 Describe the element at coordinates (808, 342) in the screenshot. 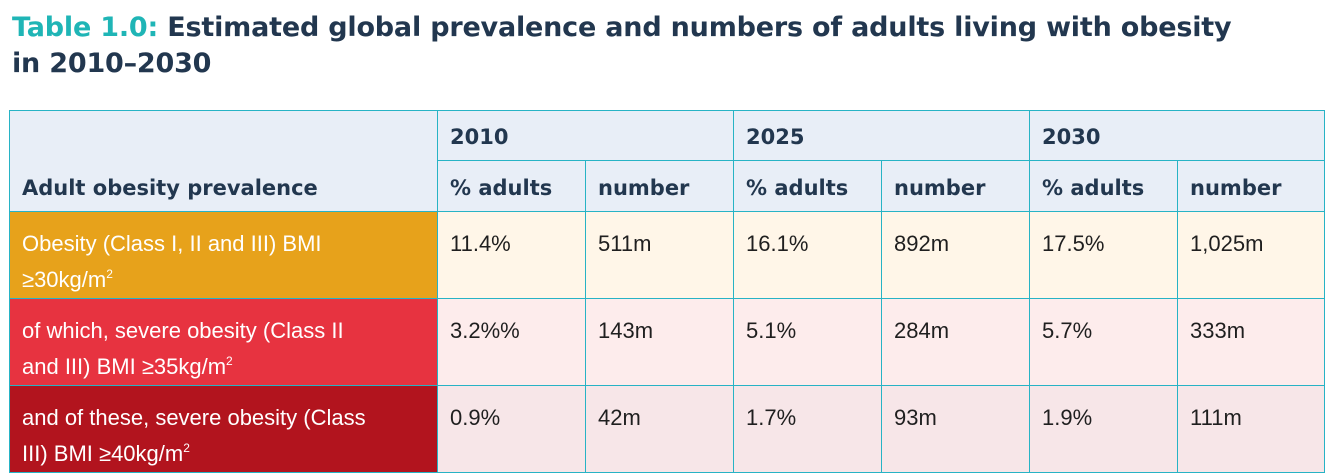

I see `table-cell: 5.1%` at that location.